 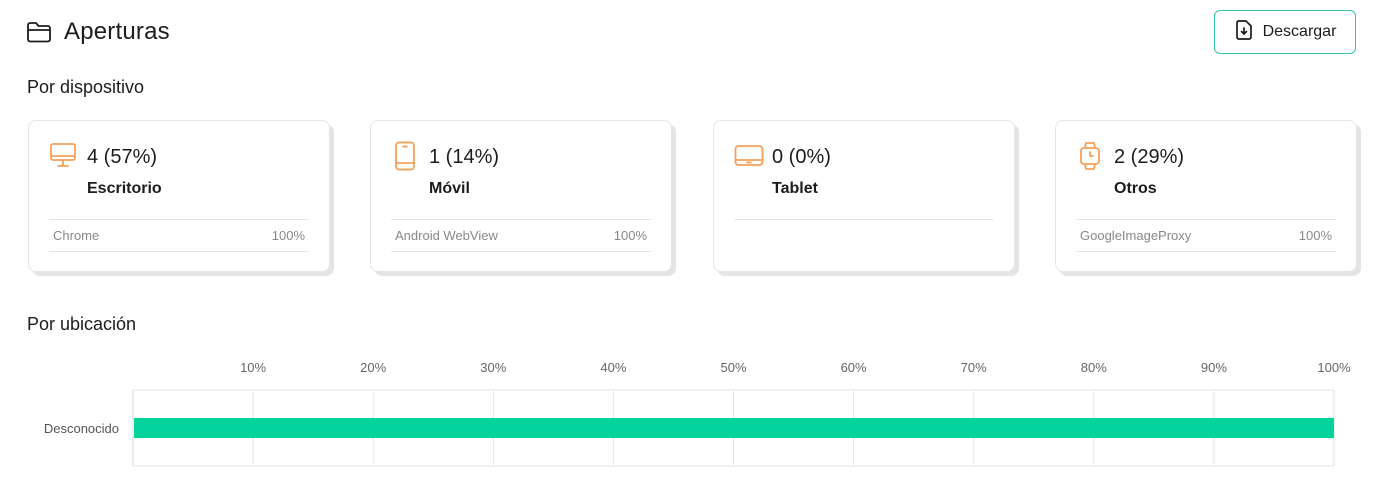 What do you see at coordinates (1094, 367) in the screenshot?
I see `x-tick-label: 80%` at bounding box center [1094, 367].